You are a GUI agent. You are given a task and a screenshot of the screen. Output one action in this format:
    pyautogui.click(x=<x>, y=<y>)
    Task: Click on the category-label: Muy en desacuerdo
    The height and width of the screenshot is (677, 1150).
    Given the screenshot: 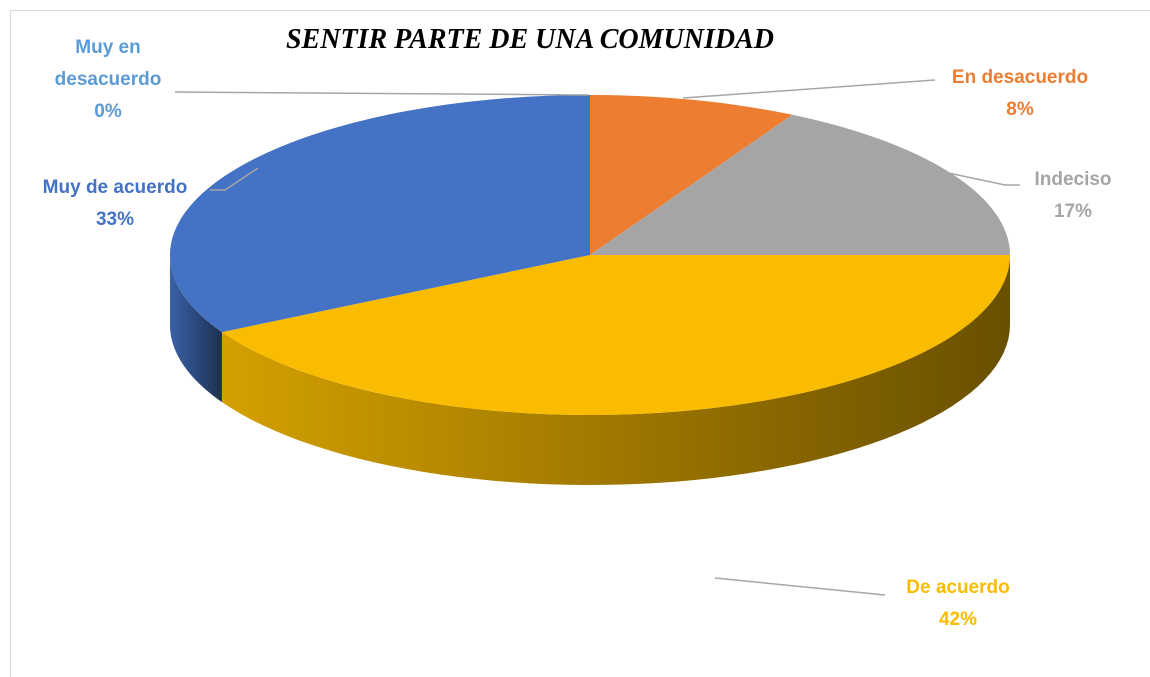 What is the action you would take?
    pyautogui.click(x=108, y=63)
    